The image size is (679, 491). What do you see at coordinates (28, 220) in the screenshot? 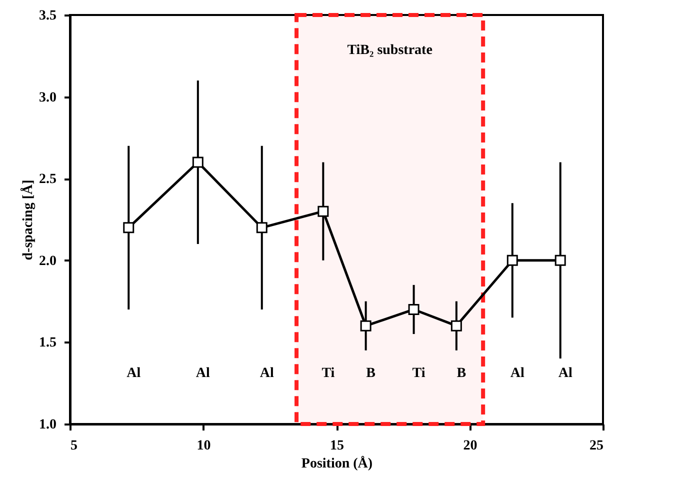
I see `y-axis-title: d-spacing [Å]` at bounding box center [28, 220].